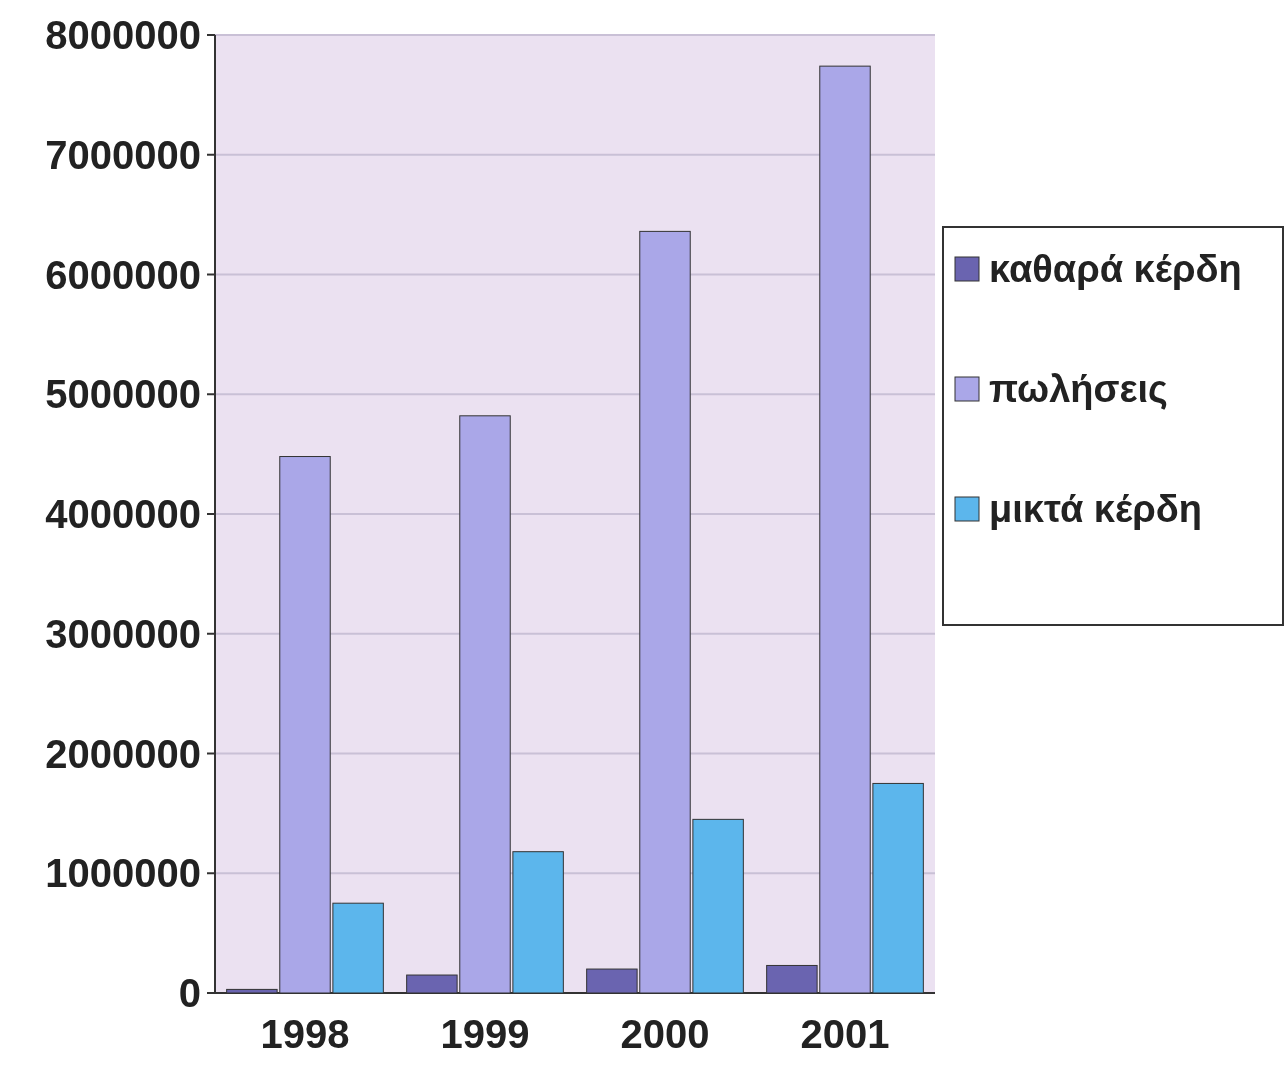 This screenshot has height=1065, width=1285. What do you see at coordinates (1115, 269) in the screenshot?
I see `legend-label: καθαρά κέρδη` at bounding box center [1115, 269].